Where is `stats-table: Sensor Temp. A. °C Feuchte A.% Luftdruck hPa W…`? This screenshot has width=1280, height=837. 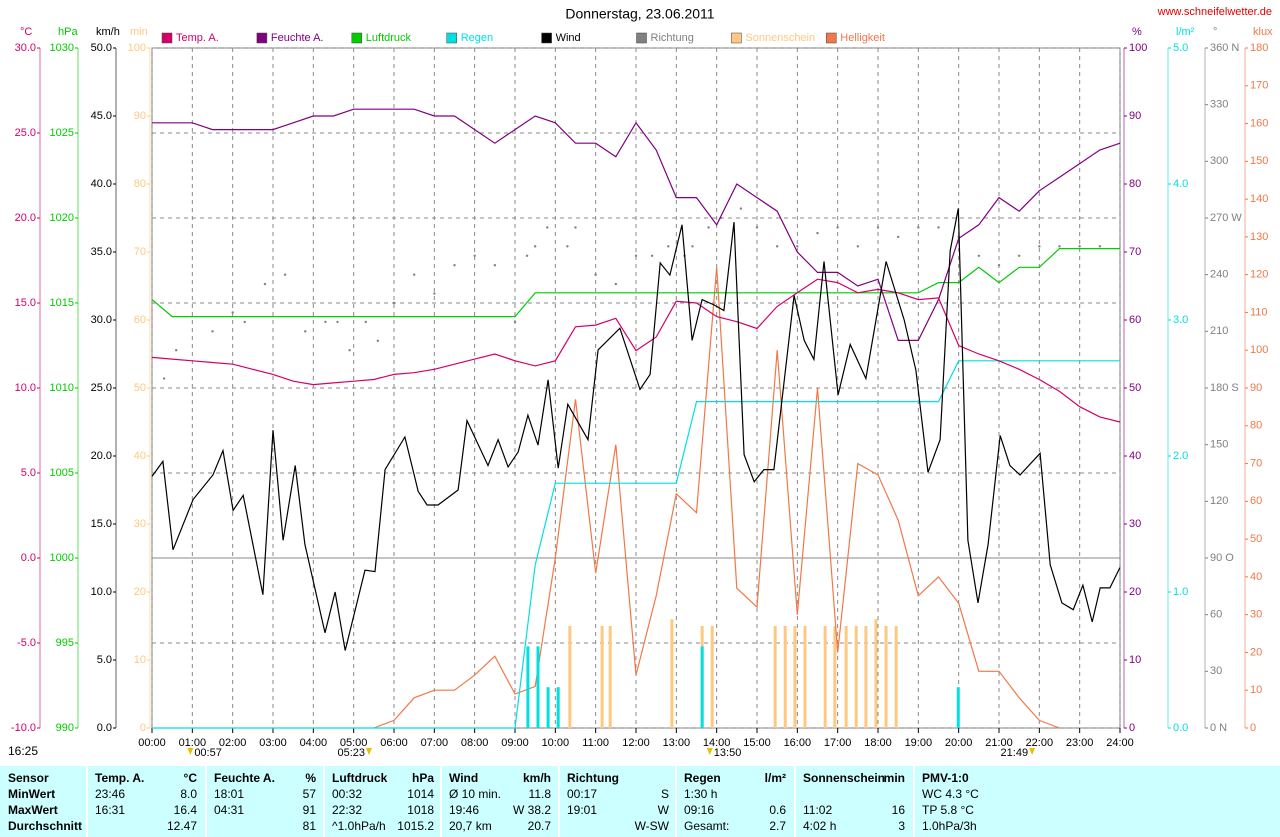 stats-table: Sensor Temp. A. °C Feuchte A.% Luftdruck hPa W… is located at coordinates (640, 801).